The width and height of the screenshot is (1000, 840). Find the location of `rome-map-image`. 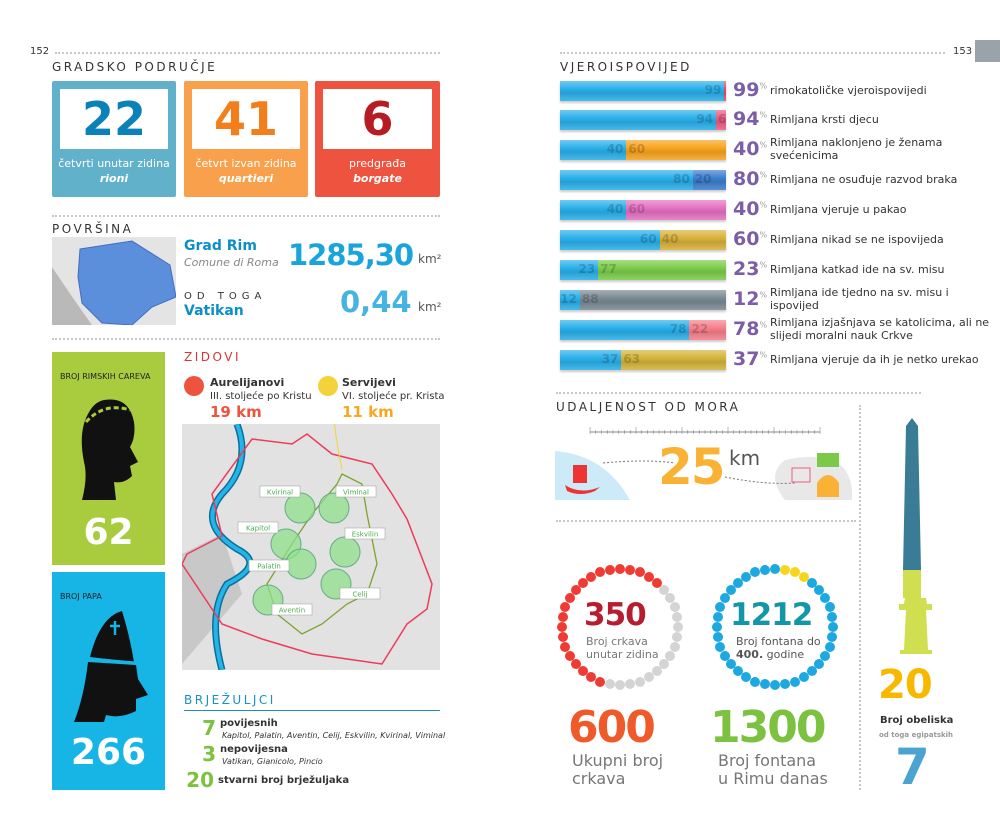

rome-map-image is located at coordinates (114, 281).